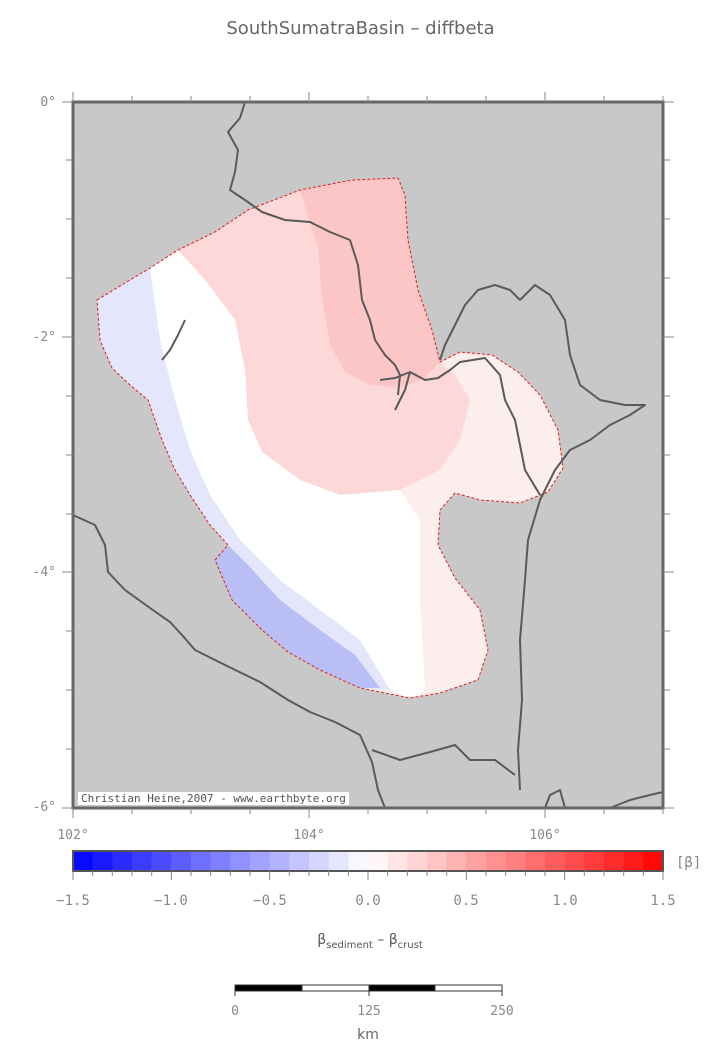 The width and height of the screenshot is (721, 1062). Describe the element at coordinates (466, 901) in the screenshot. I see `colorbar-tick-label: 0.5` at that location.